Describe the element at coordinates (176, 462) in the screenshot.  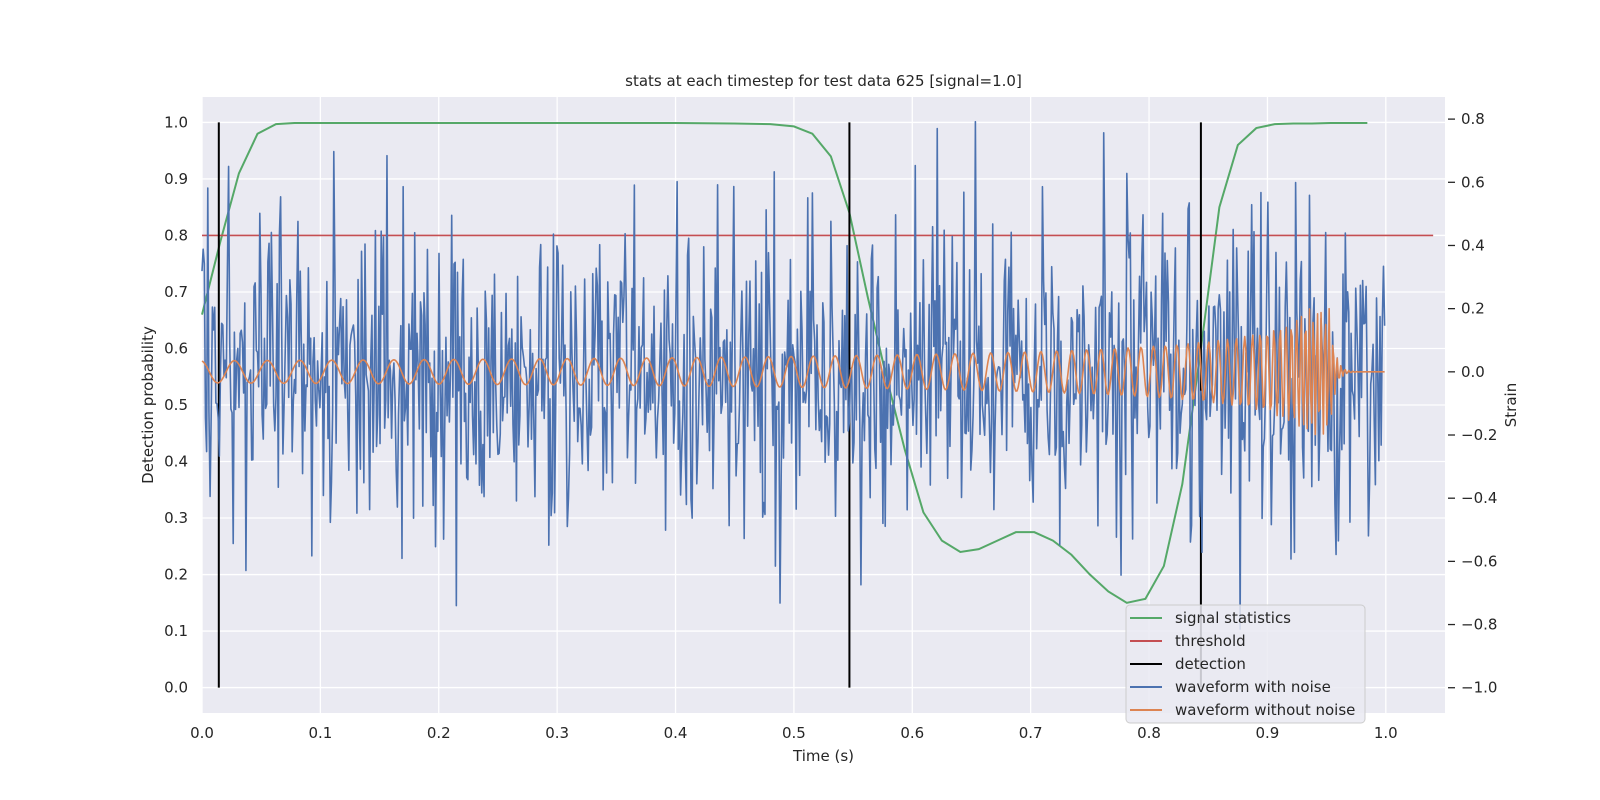
I see `y-tick-label: 0.4` at that location.